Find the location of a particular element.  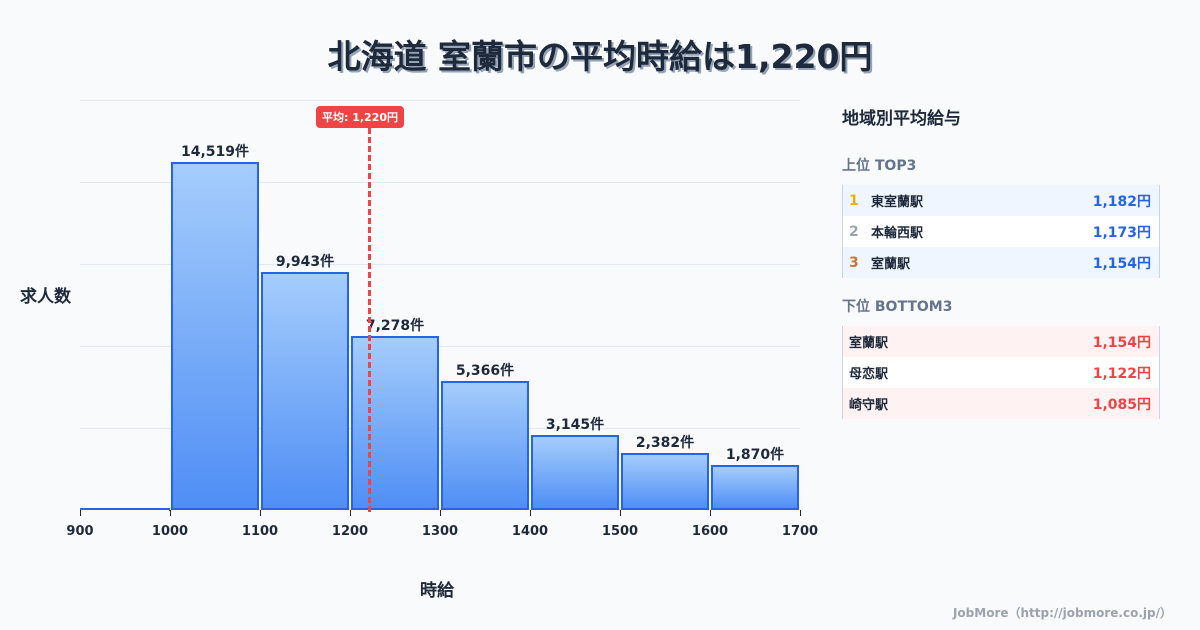

top3-heading: 上位 TOP3 is located at coordinates (879, 166).